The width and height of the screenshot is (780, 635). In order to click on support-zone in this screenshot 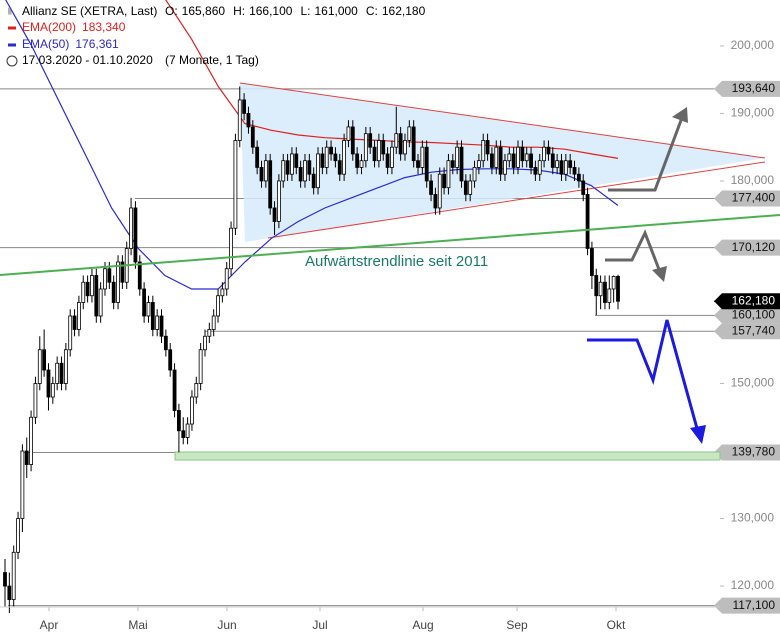, I will do `click(447, 456)`.